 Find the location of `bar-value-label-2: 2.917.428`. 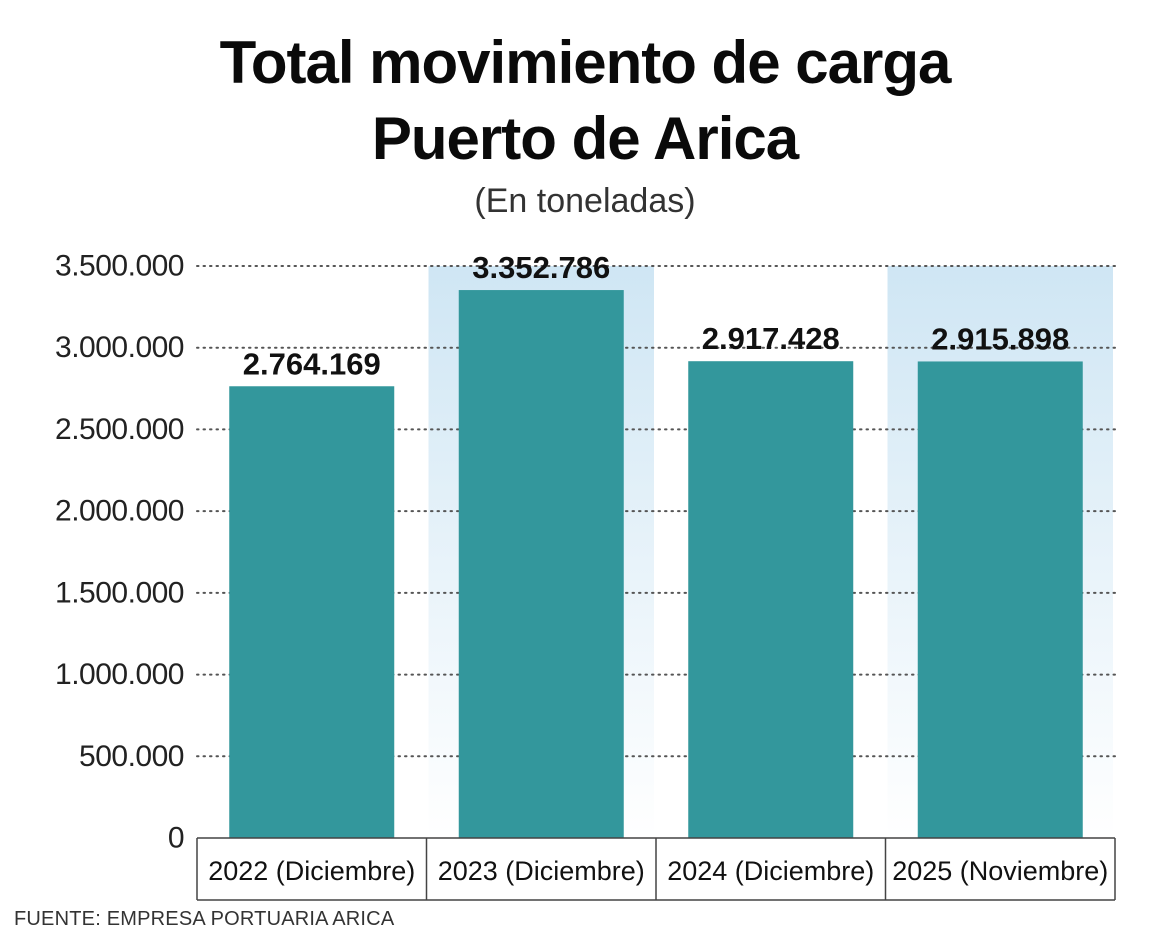

bar-value-label-2: 2.917.428 is located at coordinates (771, 338).